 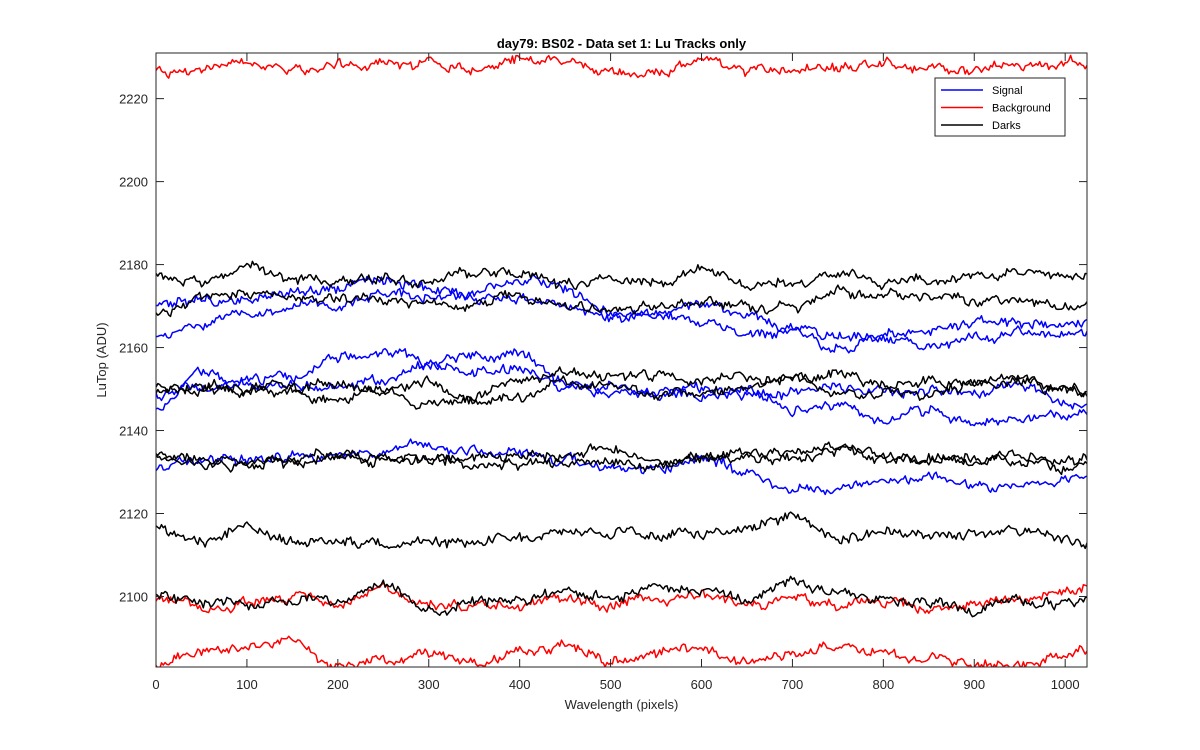 What do you see at coordinates (133, 596) in the screenshot?
I see `y-tick-label: 2100` at bounding box center [133, 596].